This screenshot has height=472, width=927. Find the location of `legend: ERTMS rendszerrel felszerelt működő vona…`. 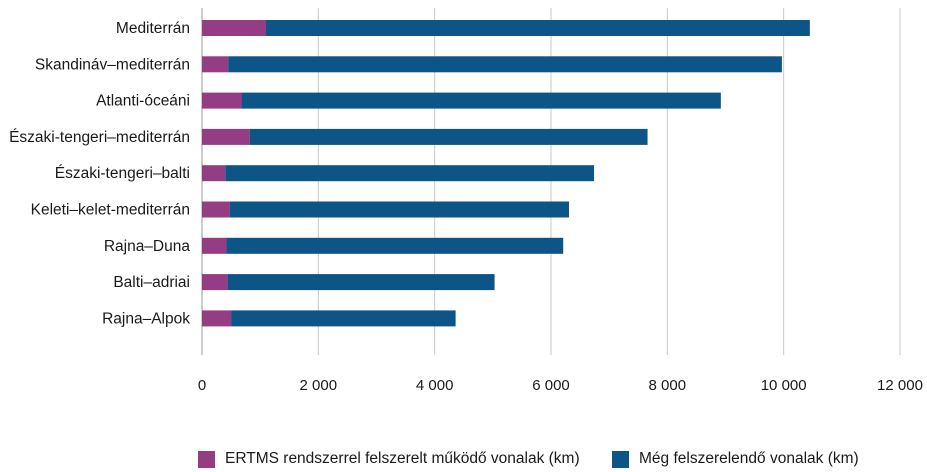

legend: ERTMS rendszerrel felszerelt működő vona… is located at coordinates (463, 461).